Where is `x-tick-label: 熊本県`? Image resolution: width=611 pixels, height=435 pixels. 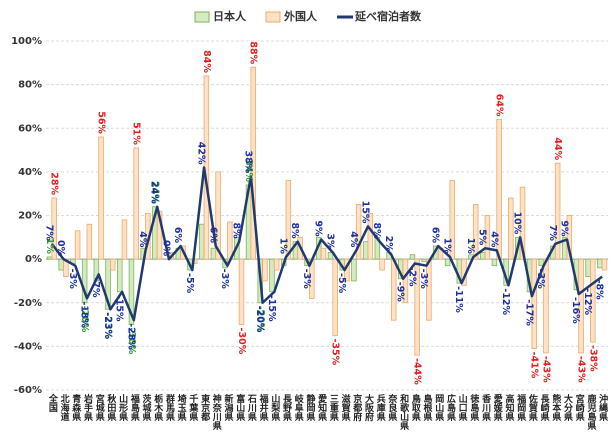
x-tick-label: 熊本県 is located at coordinates (555, 407).